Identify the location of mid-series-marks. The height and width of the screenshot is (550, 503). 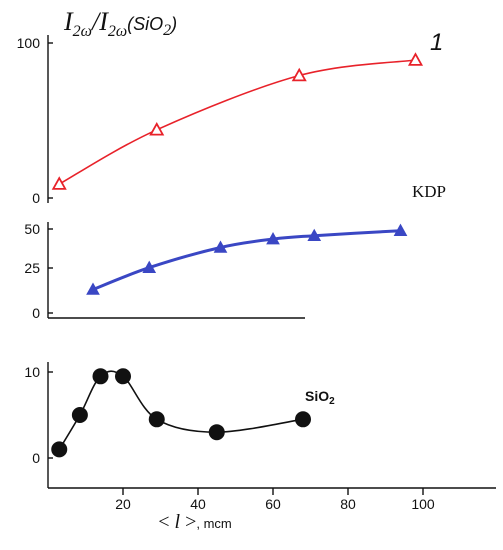
(247, 259).